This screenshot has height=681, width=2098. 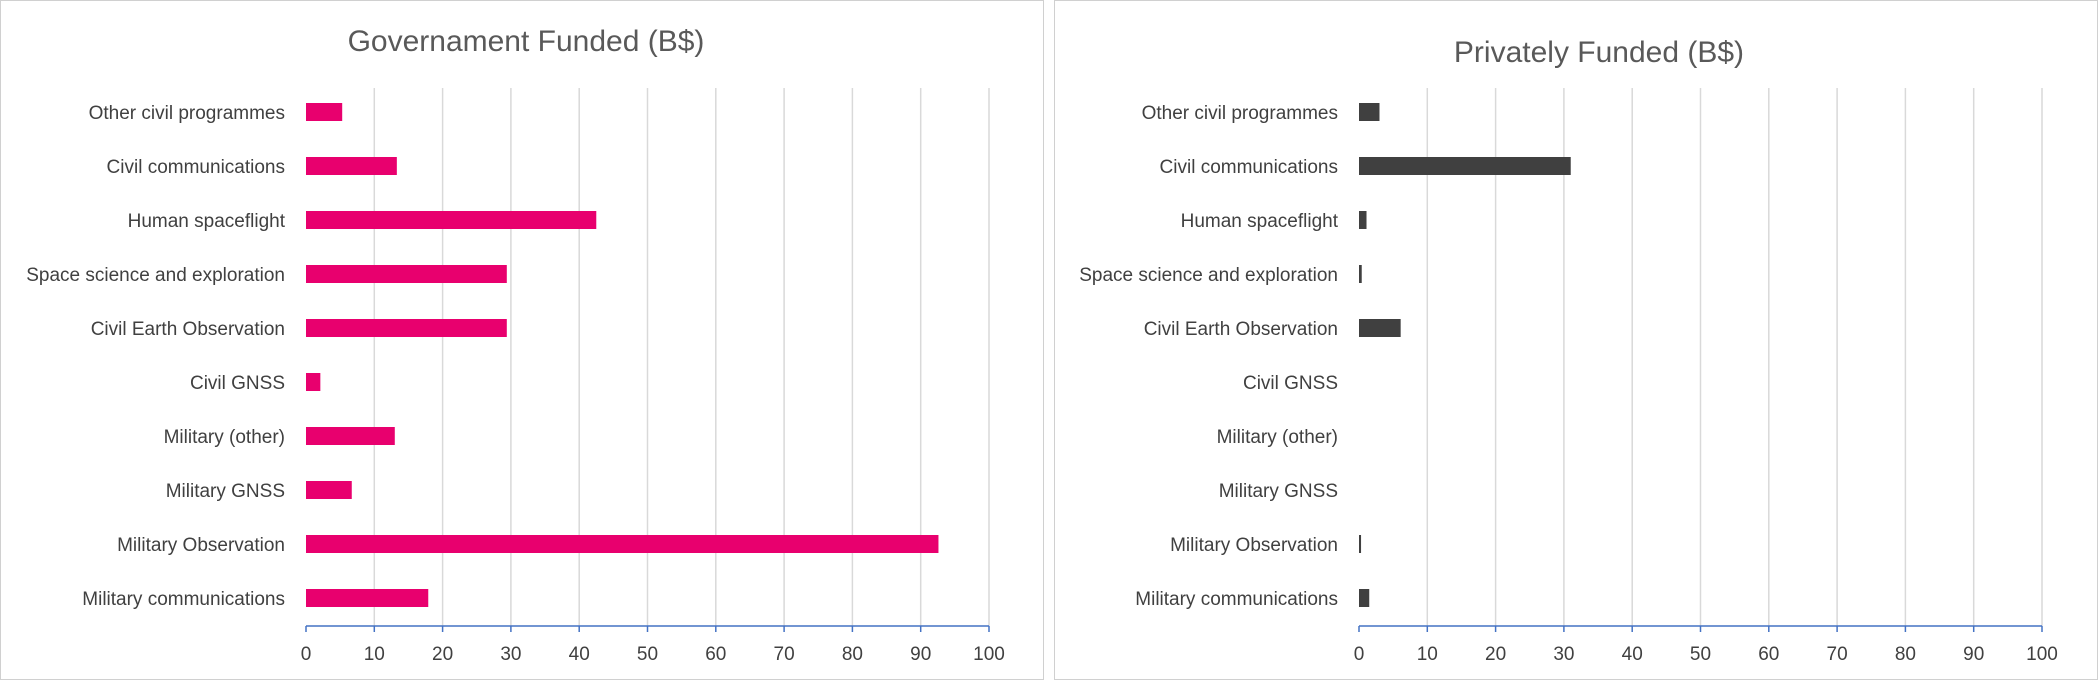 What do you see at coordinates (1599, 52) in the screenshot?
I see `chart-title: Privately Funded (B$)` at bounding box center [1599, 52].